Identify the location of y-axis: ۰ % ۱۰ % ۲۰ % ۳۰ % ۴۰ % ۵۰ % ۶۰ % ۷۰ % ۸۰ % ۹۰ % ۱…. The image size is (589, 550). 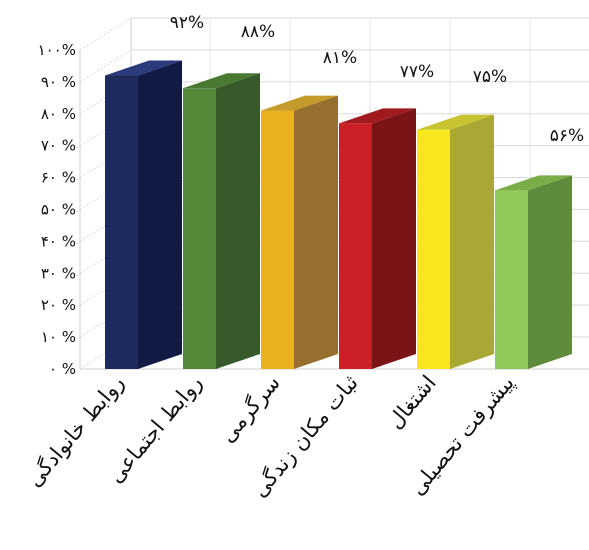
(57, 209).